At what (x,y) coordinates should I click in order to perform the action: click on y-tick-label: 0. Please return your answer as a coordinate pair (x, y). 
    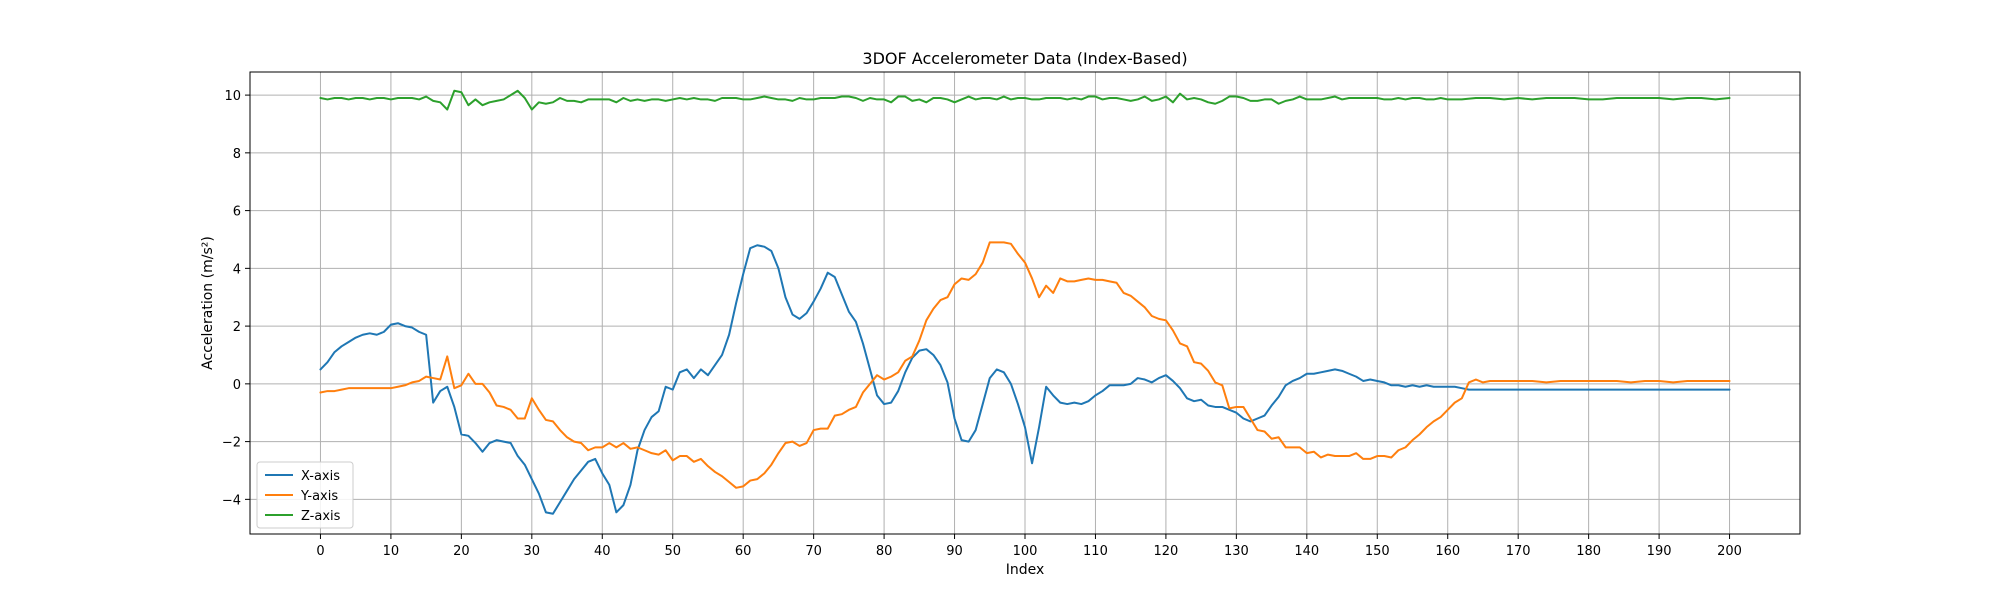
    Looking at the image, I should click on (237, 385).